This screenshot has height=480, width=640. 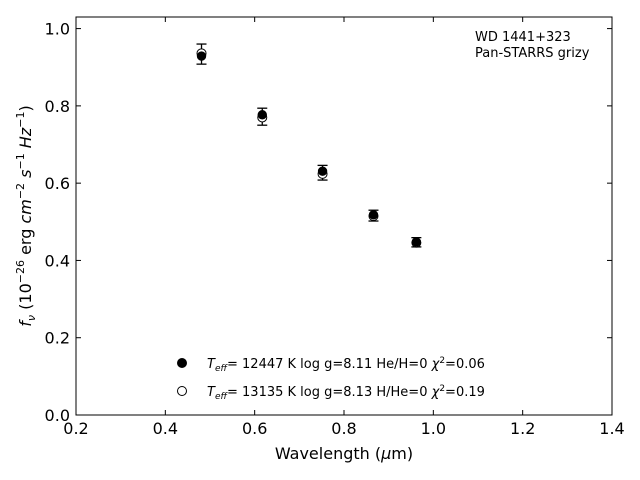 What do you see at coordinates (57, 29) in the screenshot?
I see `y-tick-label: 1.0` at bounding box center [57, 29].